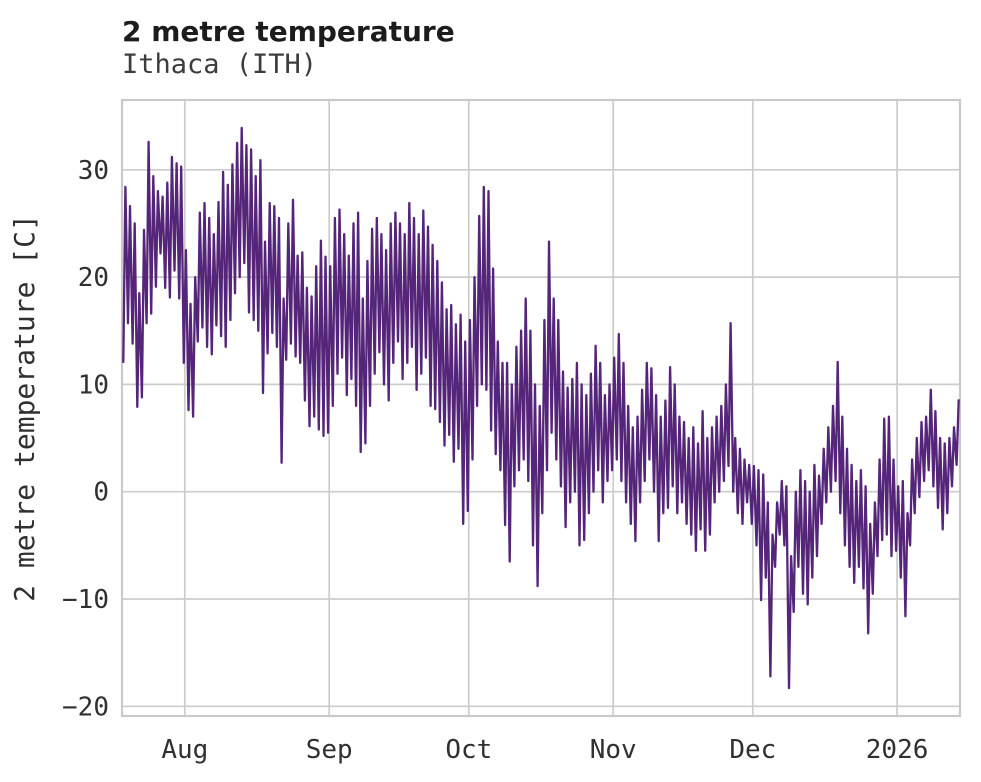  I want to click on x-tick-label: Nov, so click(613, 750).